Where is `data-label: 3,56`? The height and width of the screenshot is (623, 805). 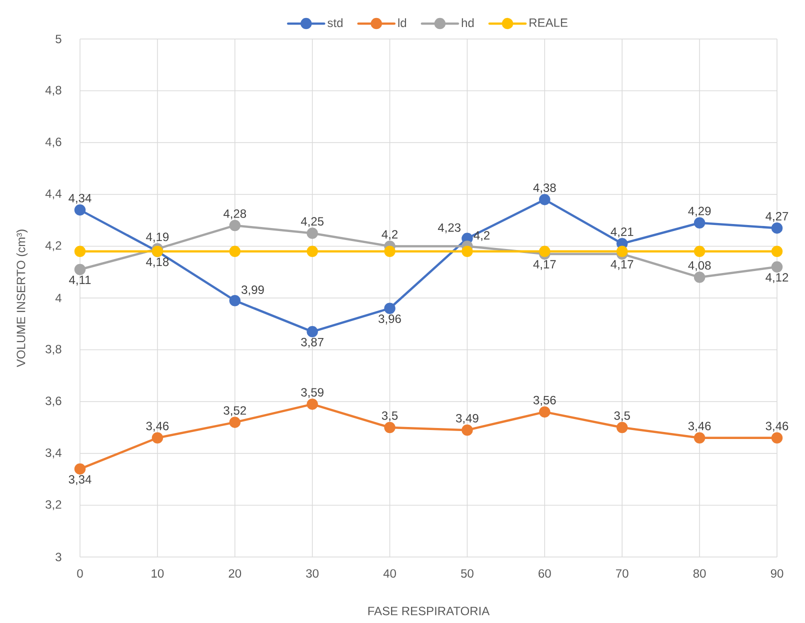
data-label: 3,56 is located at coordinates (544, 401).